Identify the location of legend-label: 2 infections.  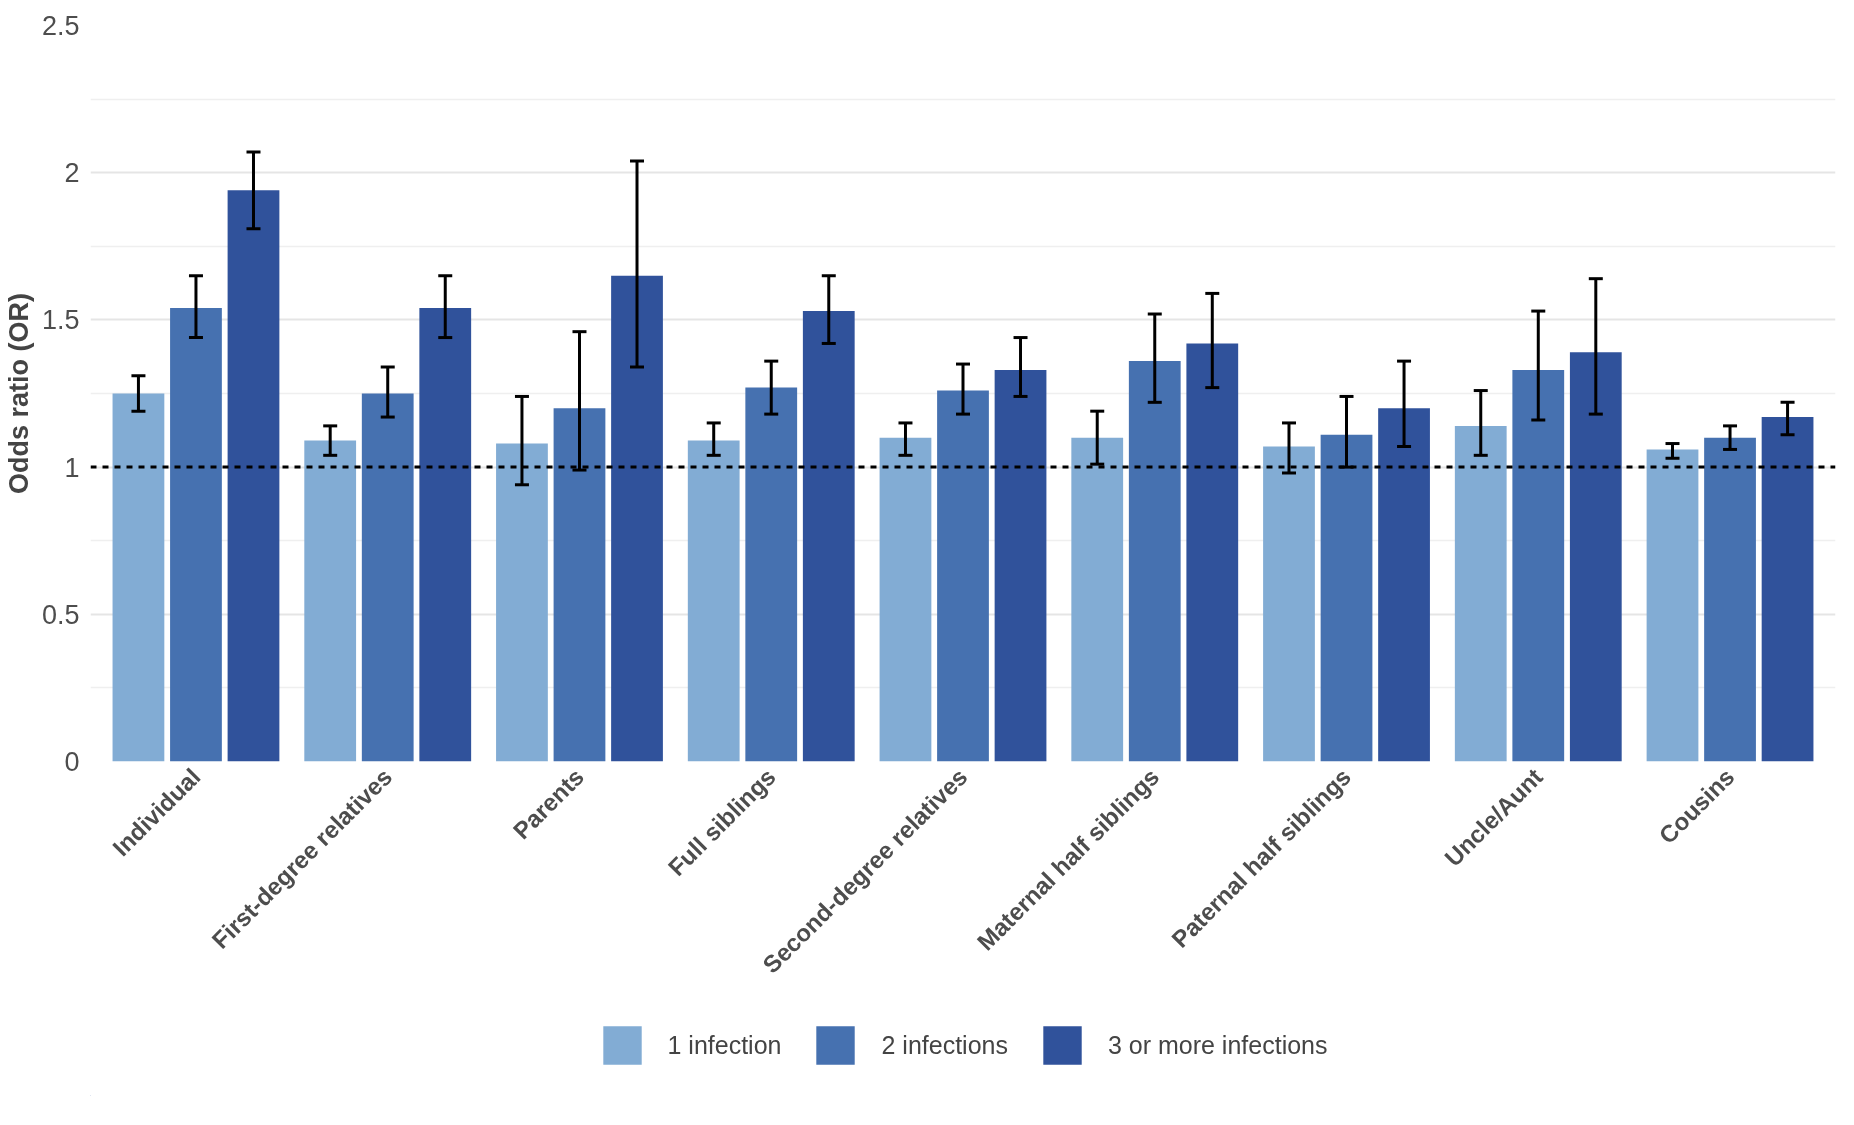
(944, 1045).